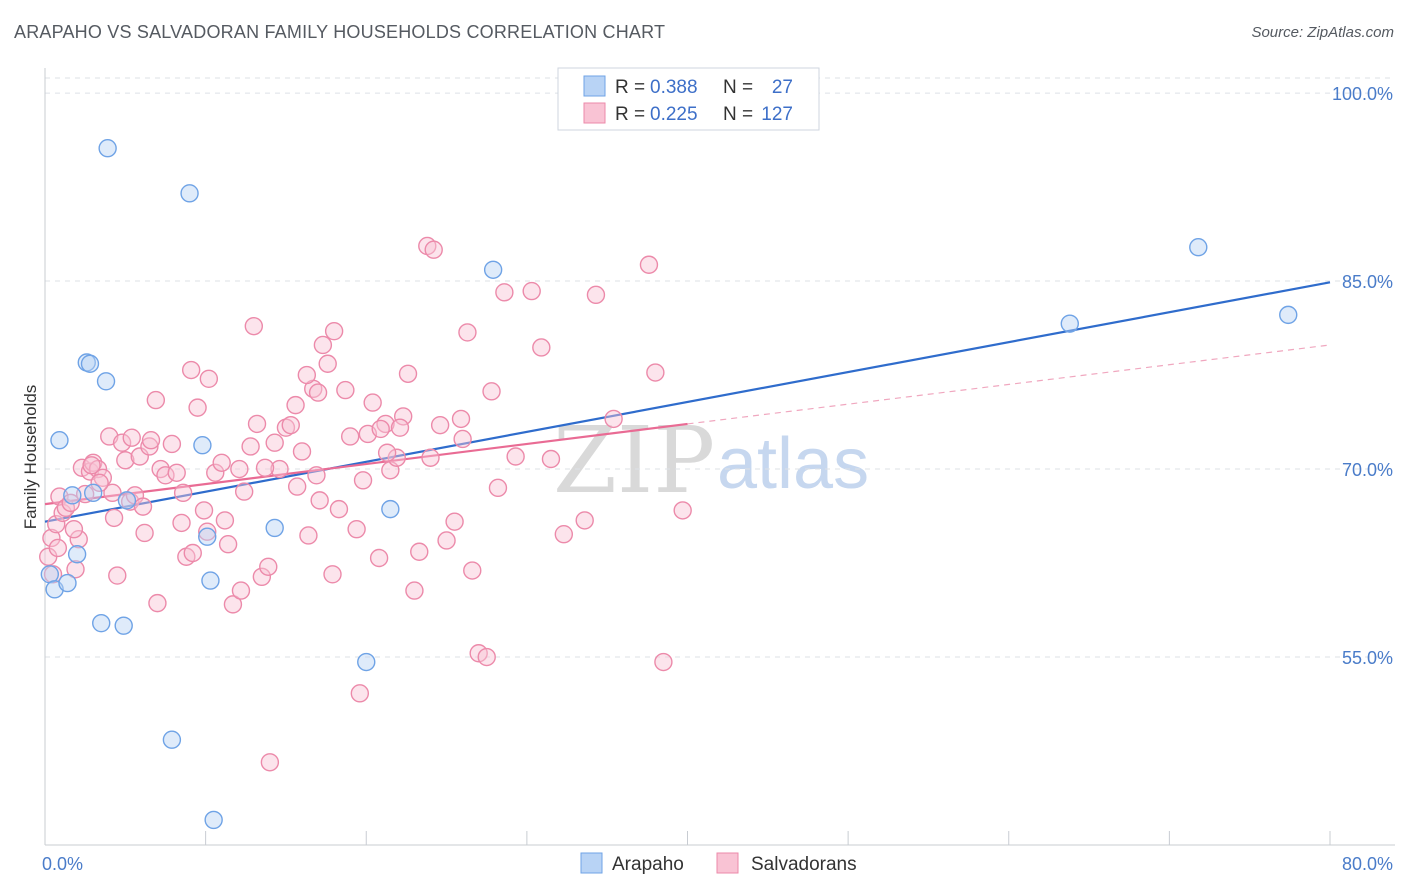 This screenshot has width=1406, height=892. What do you see at coordinates (688, 99) in the screenshot?
I see `legend-top: R = 0.388 N = 27 R = 0.225 N = 127` at bounding box center [688, 99].